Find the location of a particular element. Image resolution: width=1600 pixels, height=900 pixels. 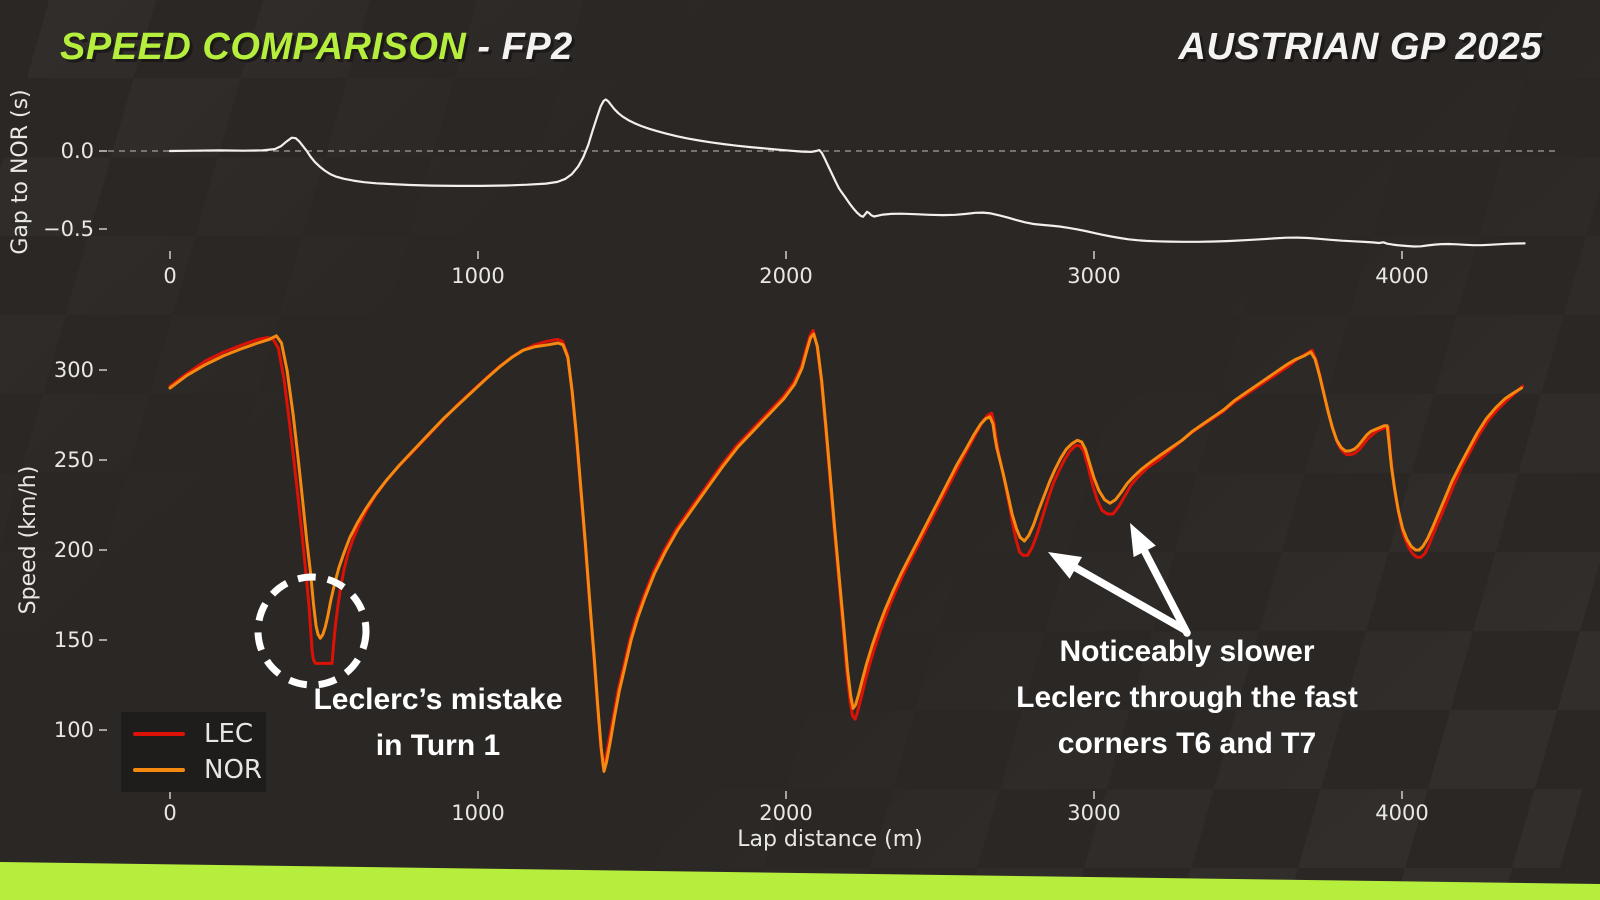

speed-x-tick-label: 1000 is located at coordinates (477, 813).